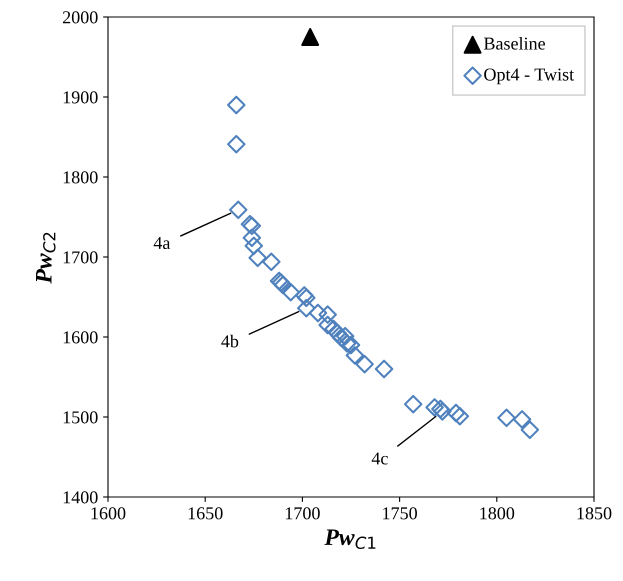 The width and height of the screenshot is (623, 581). What do you see at coordinates (595, 513) in the screenshot?
I see `x-tick-label: 1850` at bounding box center [595, 513].